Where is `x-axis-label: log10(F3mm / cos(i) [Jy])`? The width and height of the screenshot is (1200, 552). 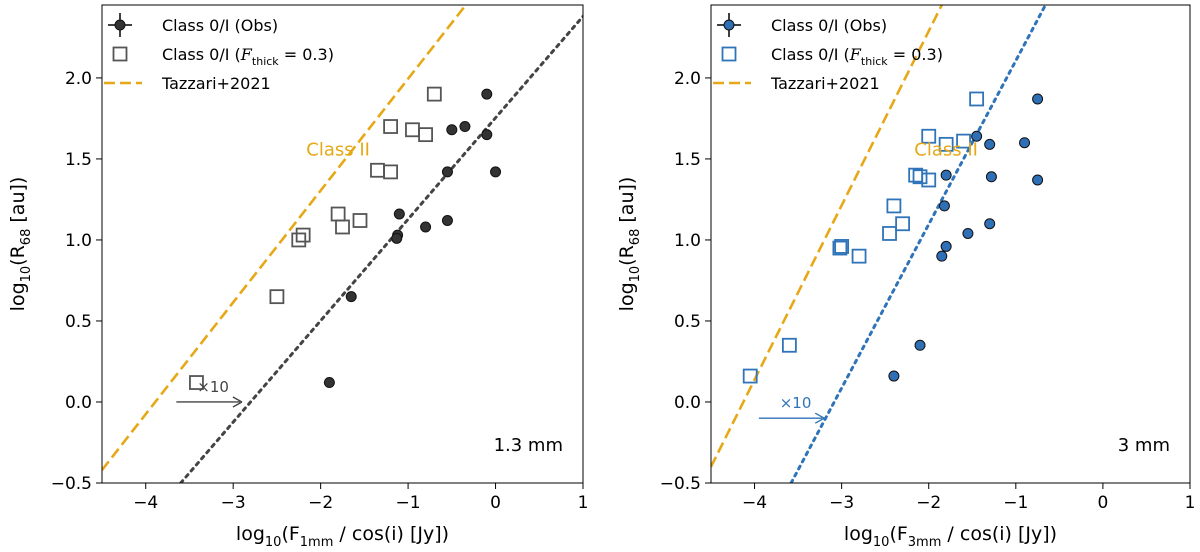 x-axis-label: log10(F3mm / cos(i) [Jy]) is located at coordinates (950, 536).